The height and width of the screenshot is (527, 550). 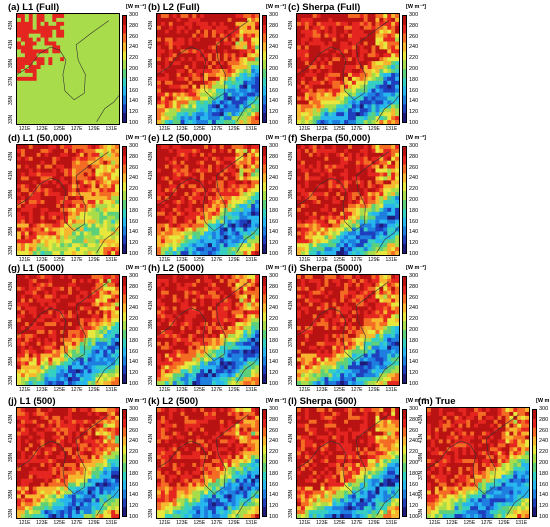 What do you see at coordinates (356, 260) in the screenshot?
I see `x-tick-label: 127E` at bounding box center [356, 260].